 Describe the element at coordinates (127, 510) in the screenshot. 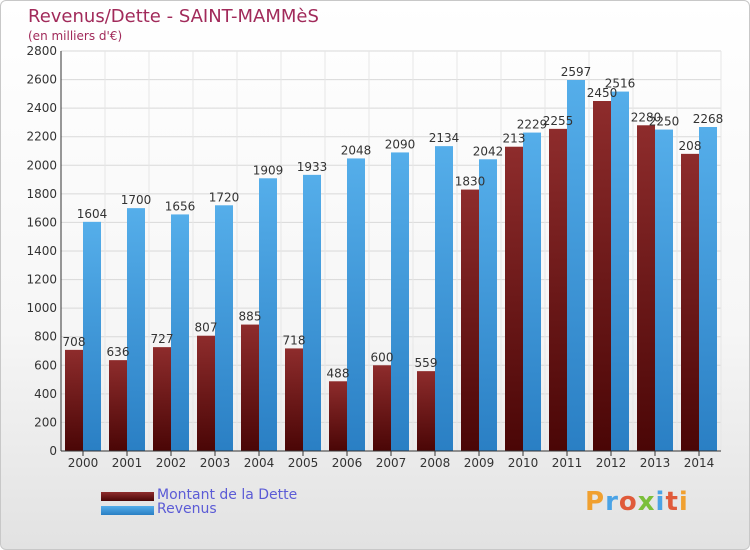

I see `legend-swatch-revenus` at that location.